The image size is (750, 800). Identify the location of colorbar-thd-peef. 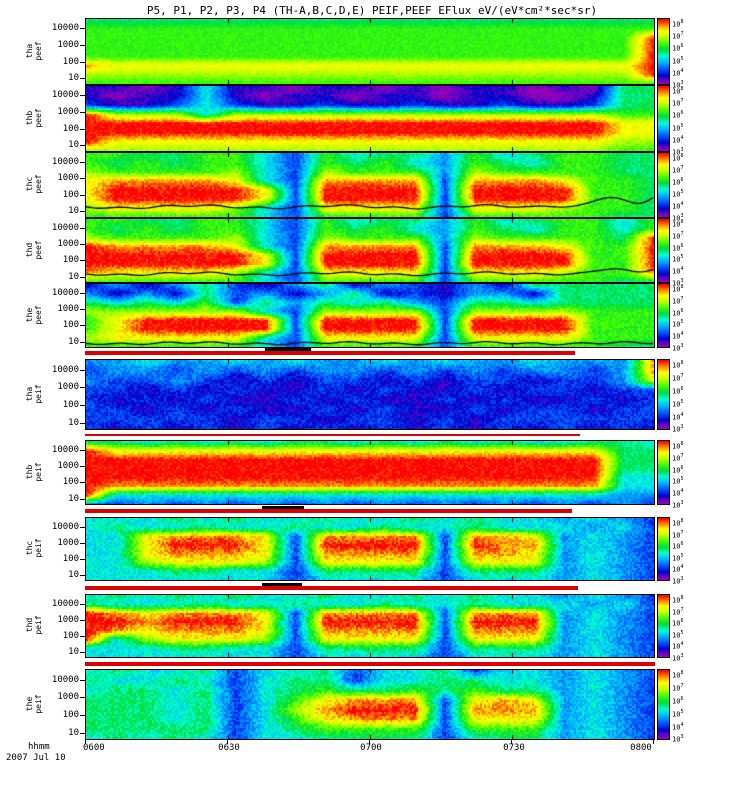
(663, 250).